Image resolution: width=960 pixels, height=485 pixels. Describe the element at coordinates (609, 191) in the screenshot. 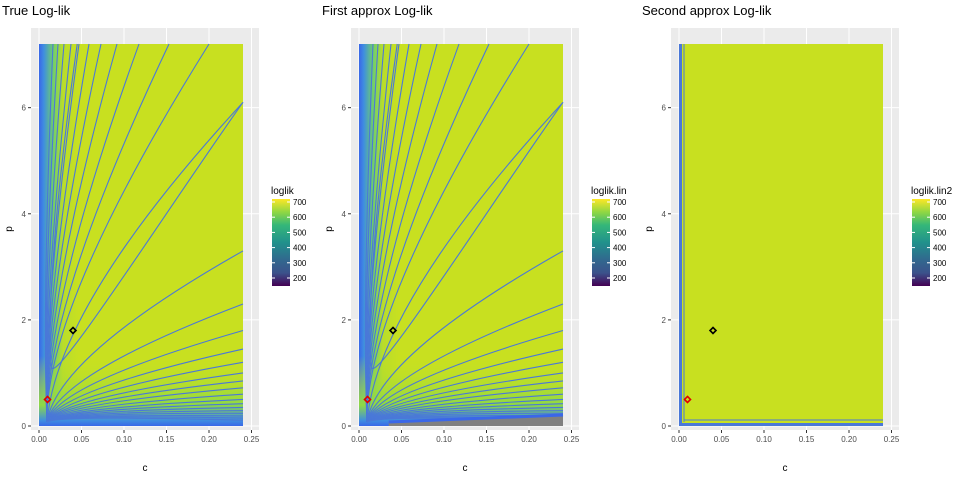

I see `legend-title: loglik.lin` at that location.